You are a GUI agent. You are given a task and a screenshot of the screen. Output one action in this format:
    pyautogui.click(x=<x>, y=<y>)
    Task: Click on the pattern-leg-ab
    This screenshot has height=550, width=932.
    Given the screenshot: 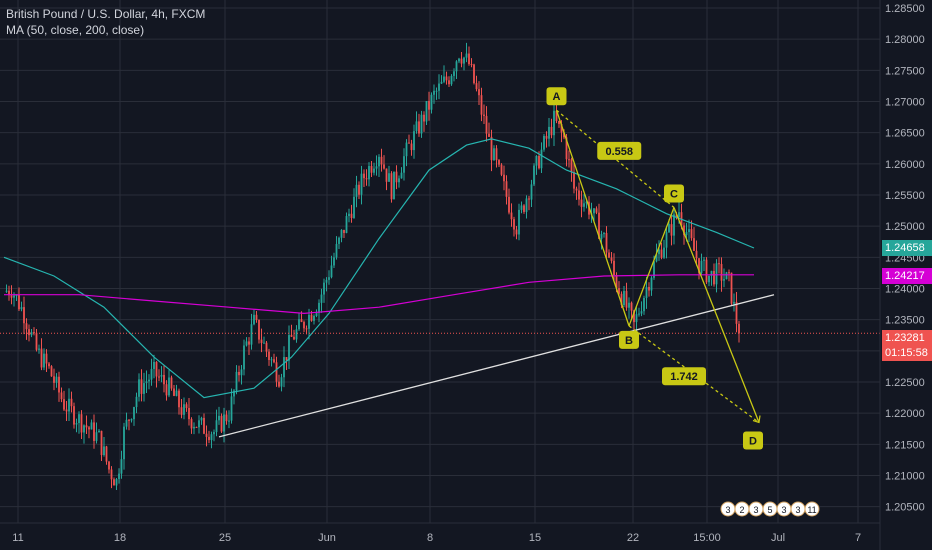 What is the action you would take?
    pyautogui.click(x=592, y=218)
    